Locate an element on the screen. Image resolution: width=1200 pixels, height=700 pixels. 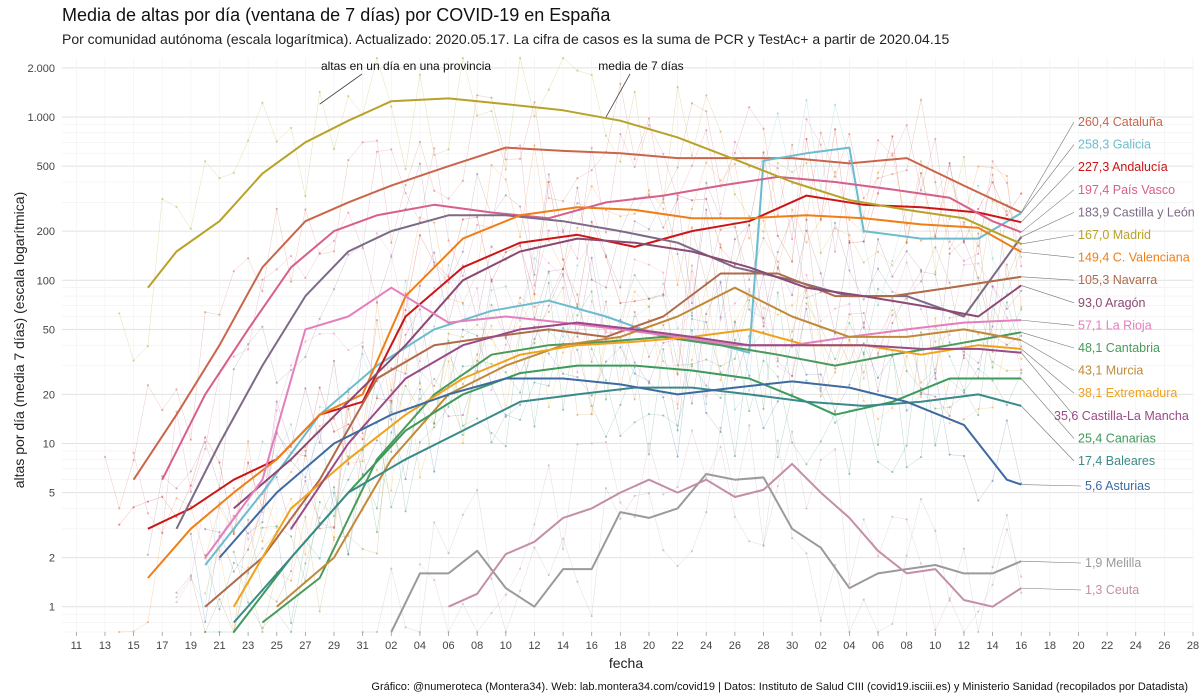
series-label: 17,4 Baleares is located at coordinates (1116, 461).